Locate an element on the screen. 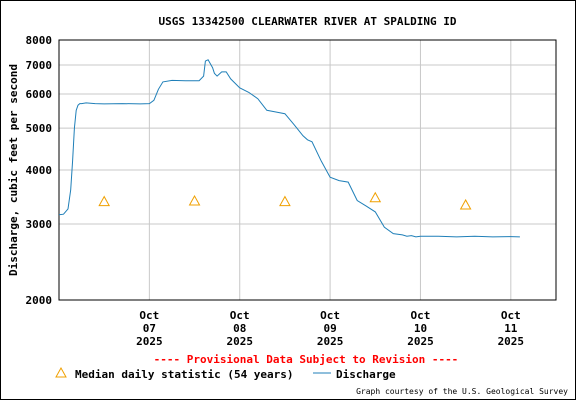  x-tick-label: 08 is located at coordinates (239, 328).